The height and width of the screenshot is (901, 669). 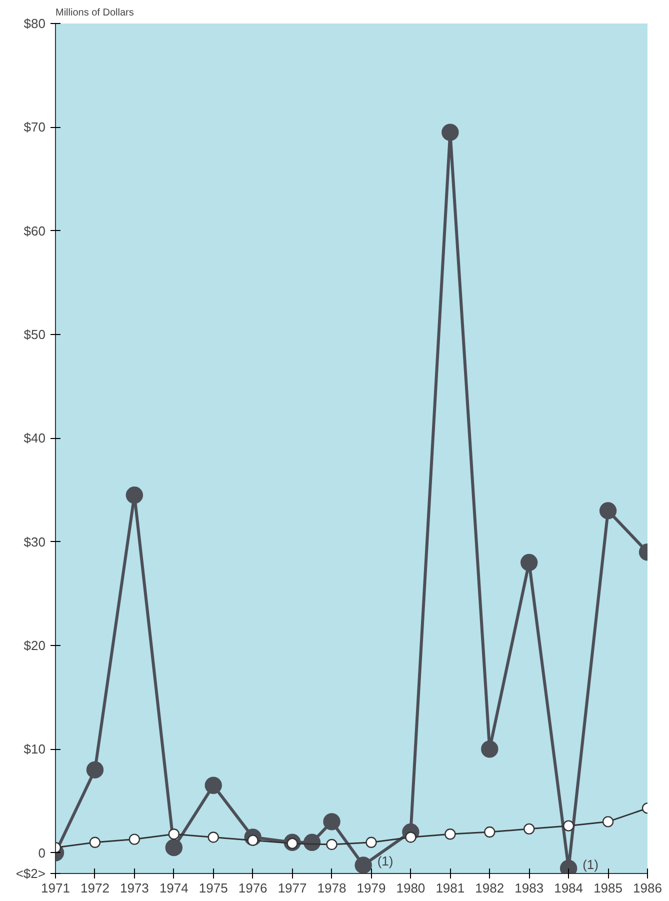 What do you see at coordinates (95, 888) in the screenshot?
I see `x-tick-label: 1972` at bounding box center [95, 888].